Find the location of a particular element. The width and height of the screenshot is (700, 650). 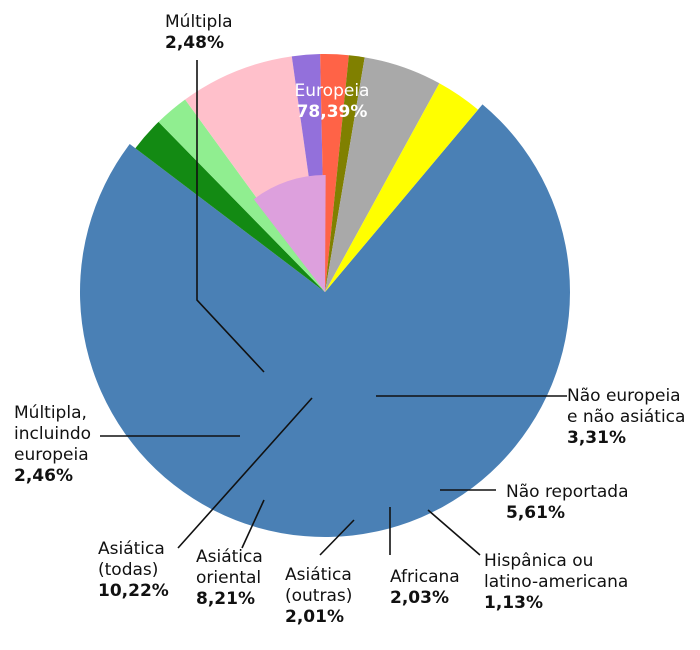

slice-label-line: latino-americana is located at coordinates (556, 582).